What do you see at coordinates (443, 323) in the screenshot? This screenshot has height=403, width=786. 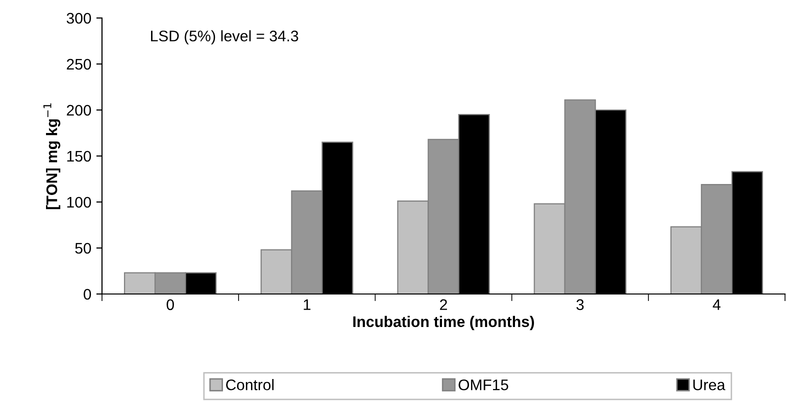 I see `x-axis-title: Incubation time (months)` at bounding box center [443, 323].